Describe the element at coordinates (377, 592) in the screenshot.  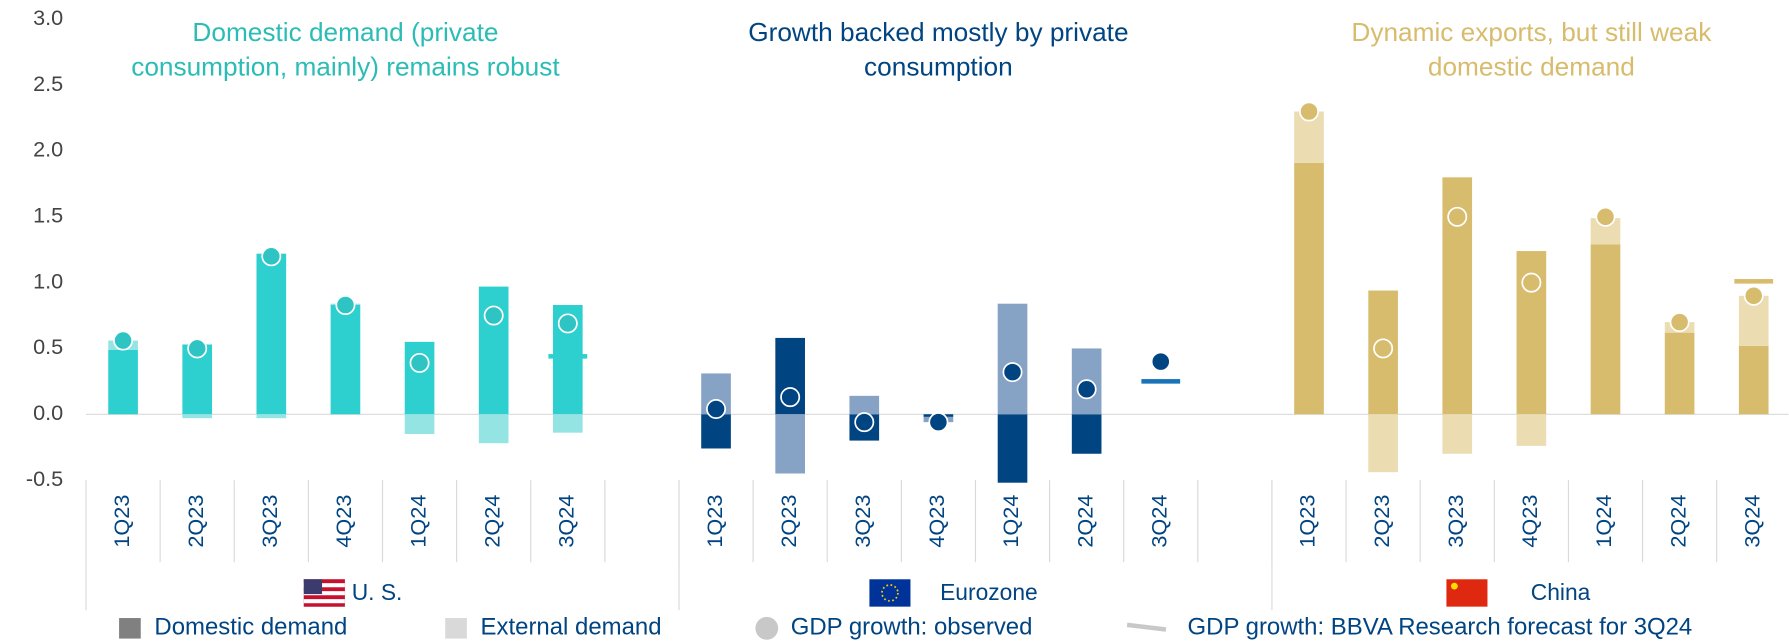
I see `group-label: U. S.` at that location.